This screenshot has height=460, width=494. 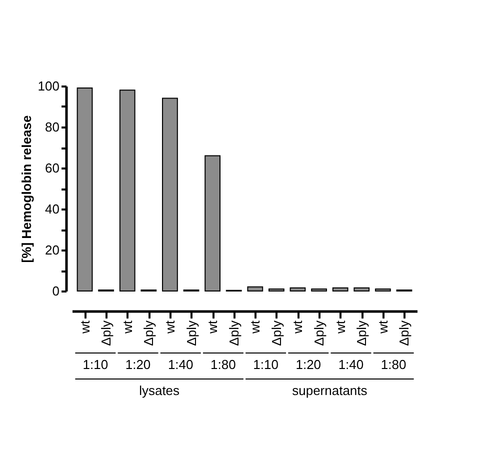 What do you see at coordinates (52, 168) in the screenshot?
I see `y-tick-label: 60` at bounding box center [52, 168].